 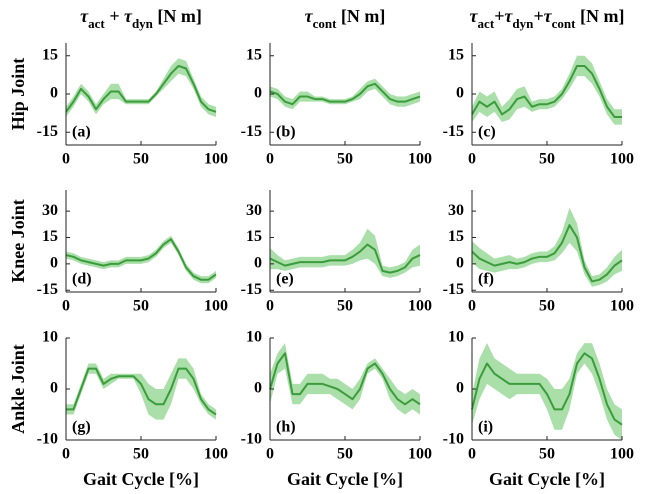 I want to click on panel-label: (g), so click(x=81, y=427).